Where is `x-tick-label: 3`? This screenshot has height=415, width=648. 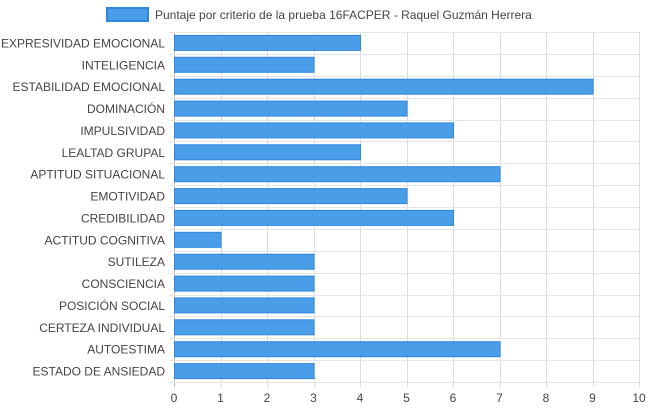 x-tick-label: 3 is located at coordinates (313, 398).